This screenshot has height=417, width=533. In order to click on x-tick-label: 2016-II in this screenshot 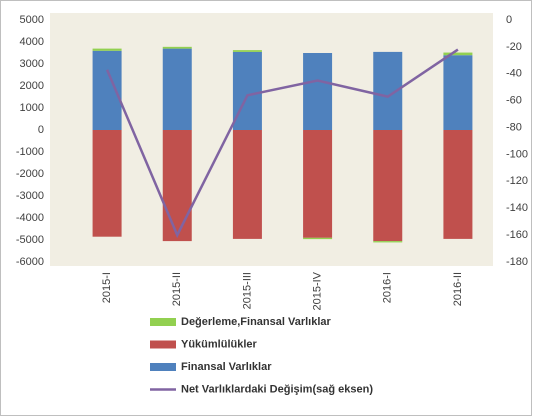, I will do `click(458, 289)`.